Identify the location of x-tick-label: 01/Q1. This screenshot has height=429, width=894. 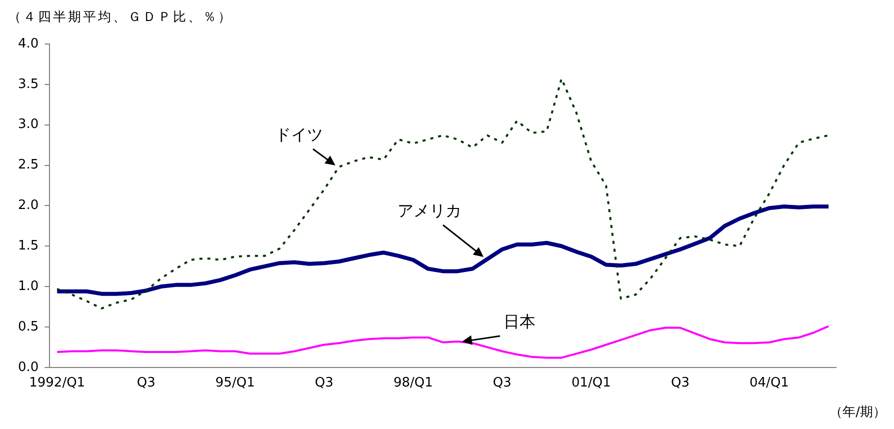
(591, 383).